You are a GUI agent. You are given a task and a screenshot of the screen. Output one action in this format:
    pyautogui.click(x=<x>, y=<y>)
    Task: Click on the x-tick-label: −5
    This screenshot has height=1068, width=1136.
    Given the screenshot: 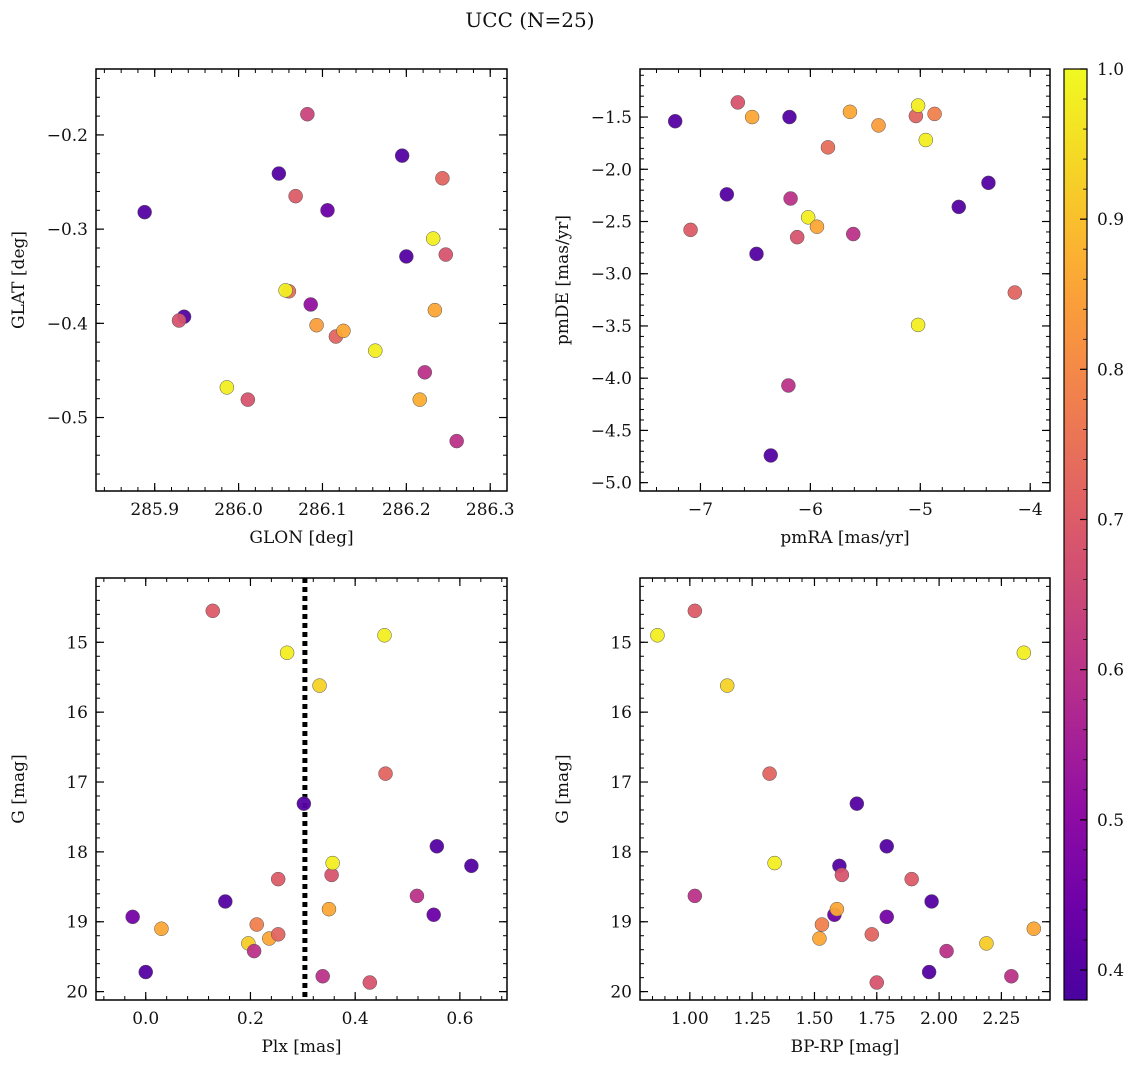 What is the action you would take?
    pyautogui.click(x=920, y=510)
    